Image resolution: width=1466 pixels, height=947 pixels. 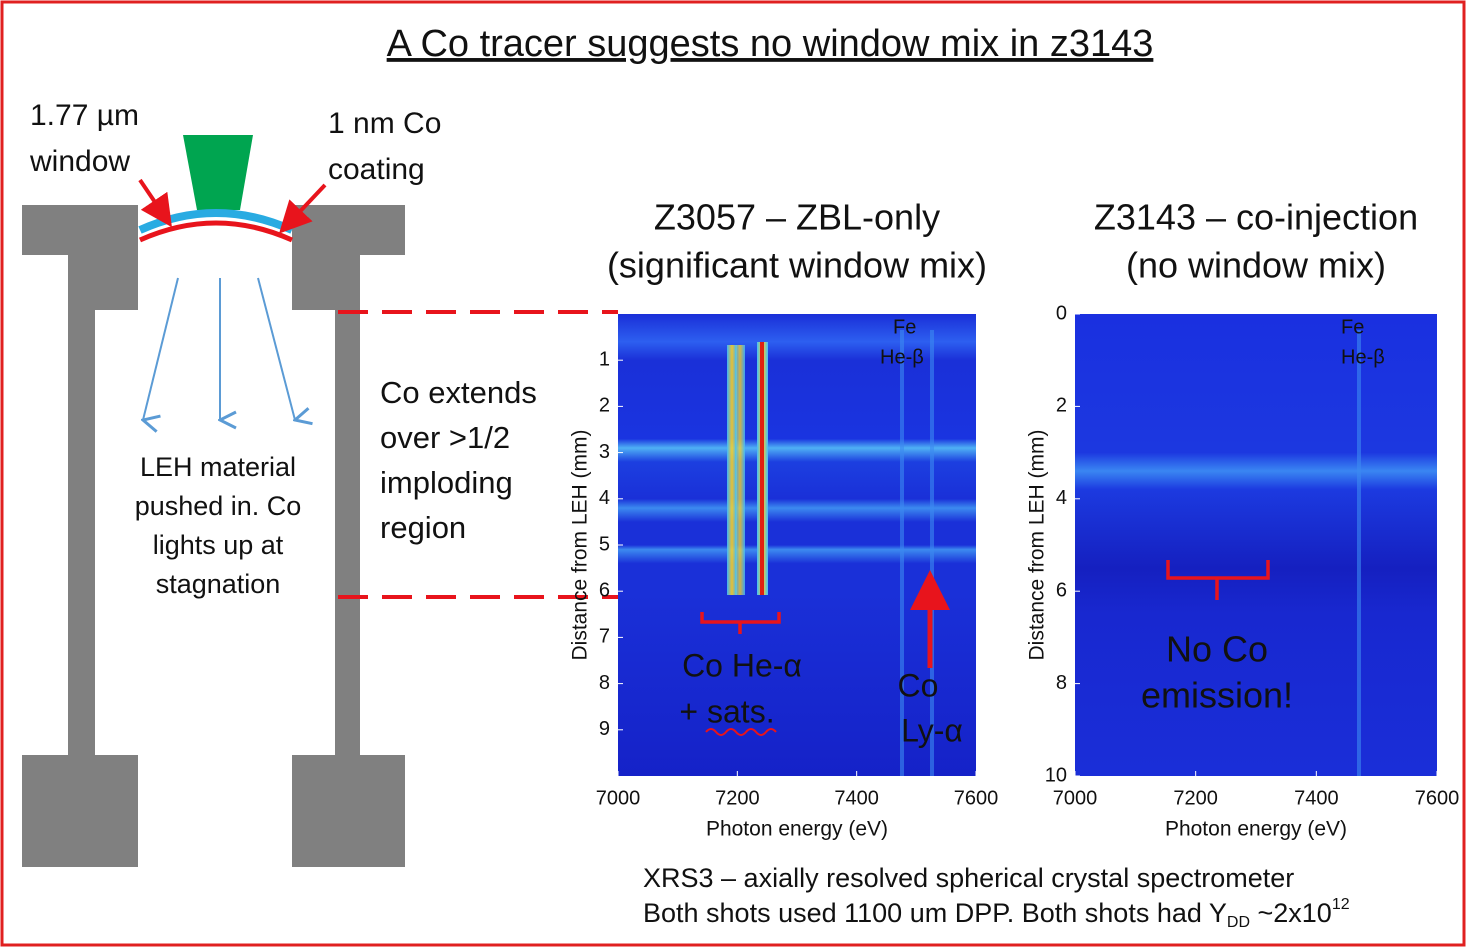 What do you see at coordinates (604, 637) in the screenshot?
I see `y-tick-label: 7` at bounding box center [604, 637].